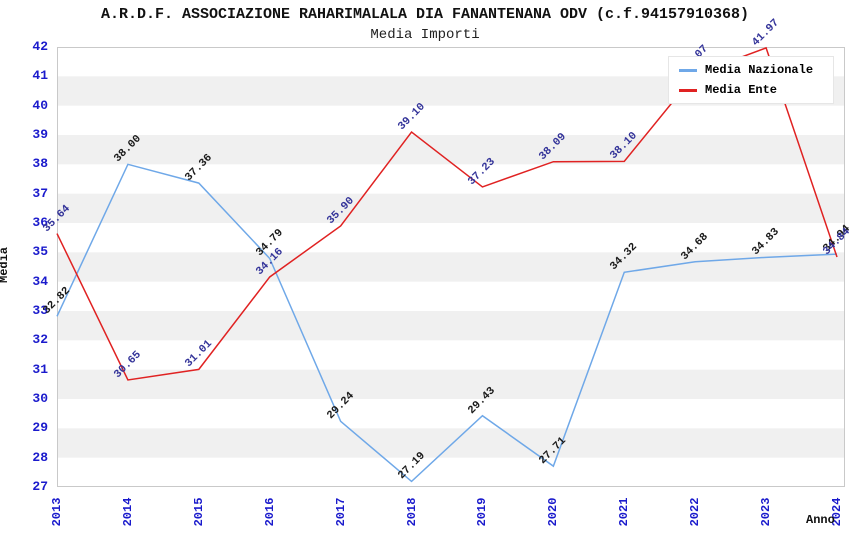 The width and height of the screenshot is (850, 550). What do you see at coordinates (741, 90) in the screenshot?
I see `legend-label-media-ente: Media Ente` at bounding box center [741, 90].